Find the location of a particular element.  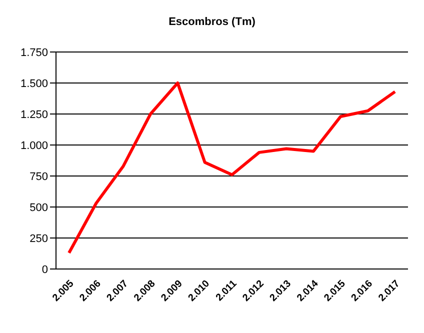

y-tick-label: 500 is located at coordinates (39, 208).